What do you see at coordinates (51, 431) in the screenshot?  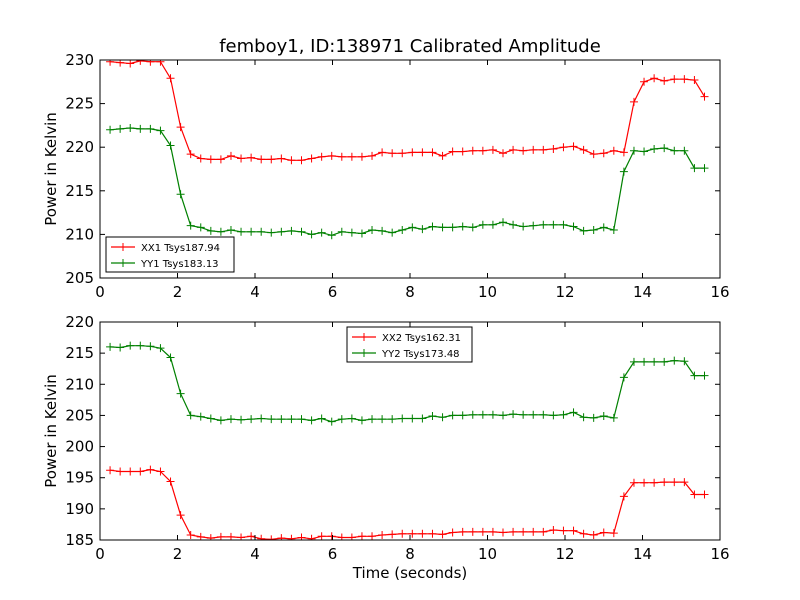 I see `y-axis-label: Power in Kelvin` at bounding box center [51, 431].